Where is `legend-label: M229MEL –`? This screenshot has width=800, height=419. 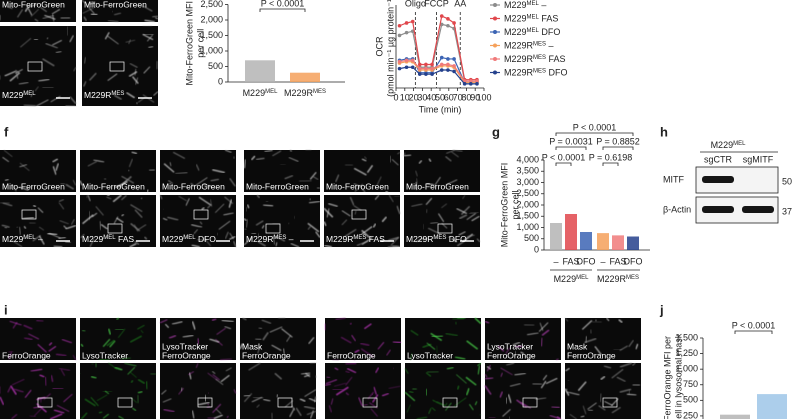
legend-label: M229MEL – is located at coordinates (525, 5).